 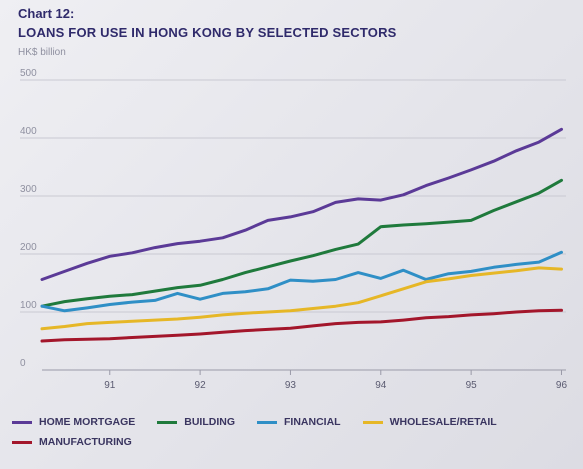 I want to click on legend-label-wholesale-retail: WHOLESALE/RETAIL, so click(x=443, y=422).